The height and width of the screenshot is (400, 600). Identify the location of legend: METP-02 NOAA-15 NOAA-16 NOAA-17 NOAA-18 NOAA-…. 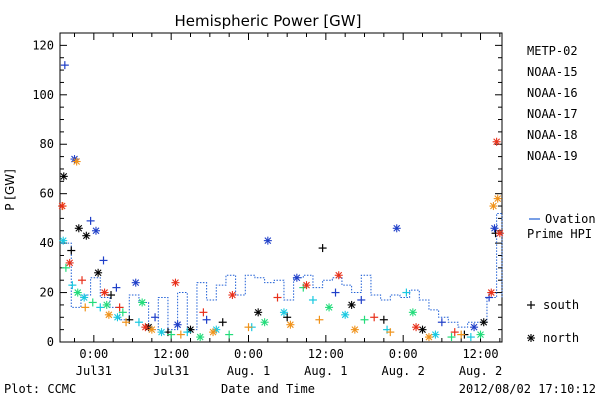
(561, 194).